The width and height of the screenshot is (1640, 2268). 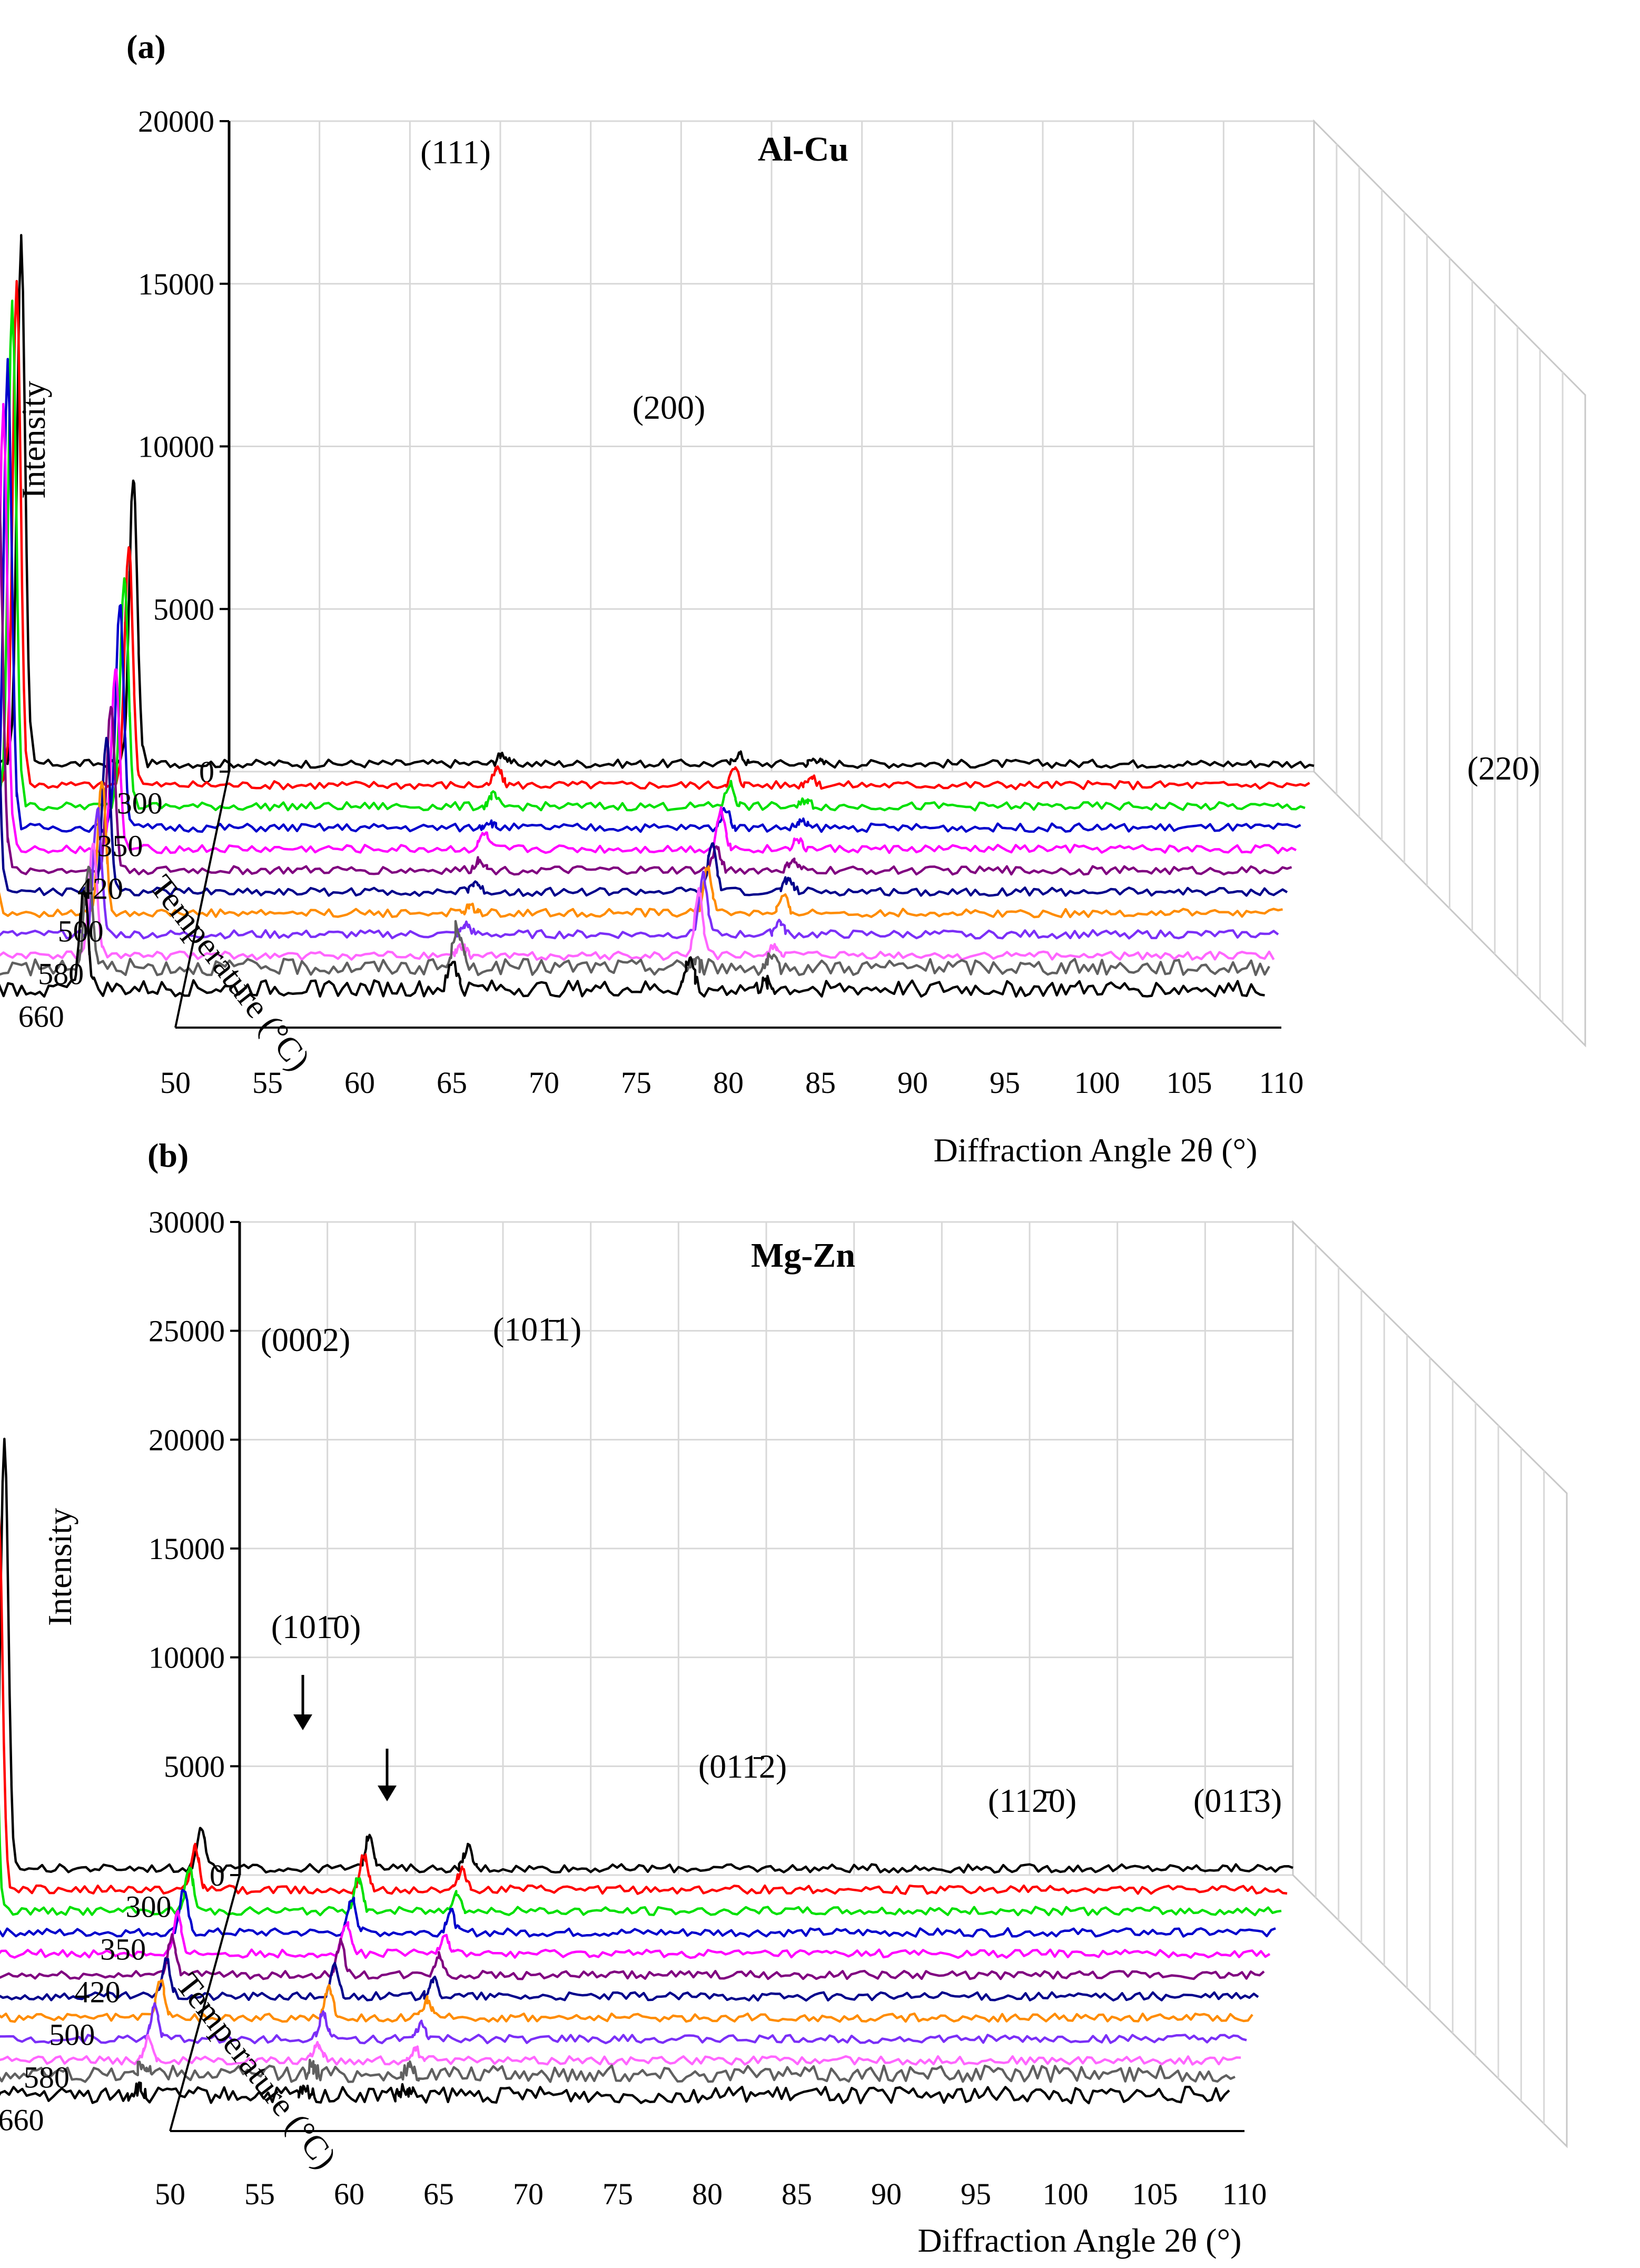 I want to click on arrow-1010-head, so click(x=302, y=1722).